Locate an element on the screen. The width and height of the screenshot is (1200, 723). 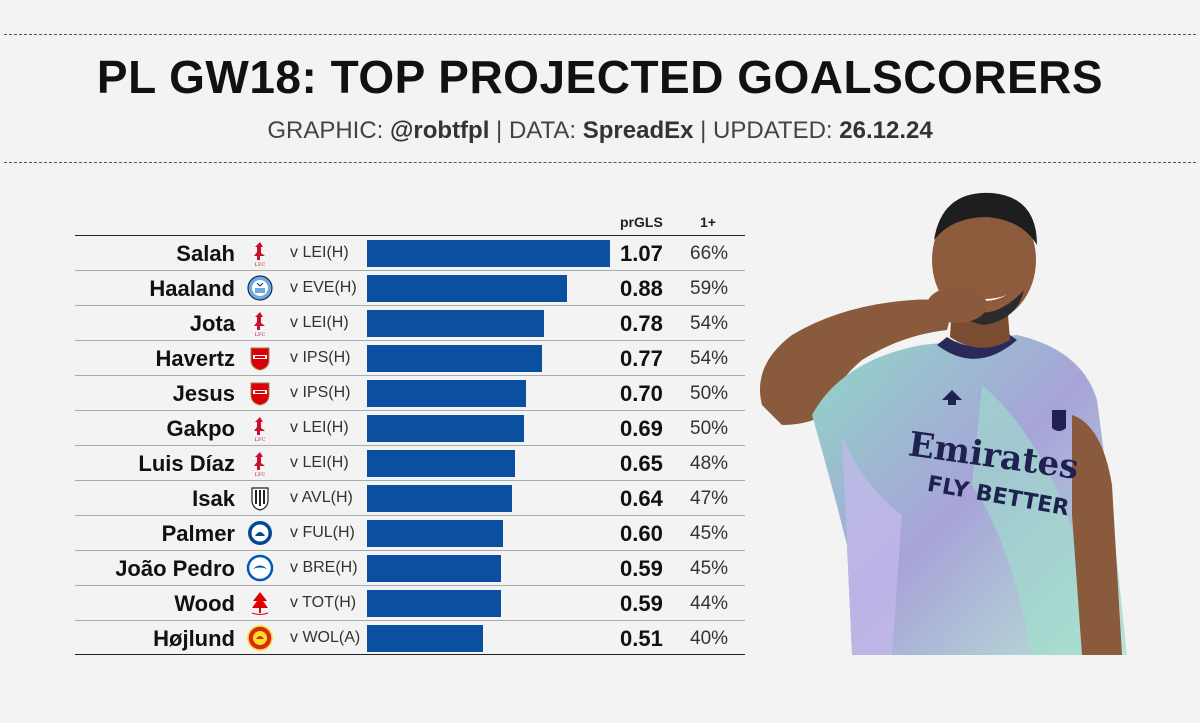
table-bottom-rule is located at coordinates (410, 654).